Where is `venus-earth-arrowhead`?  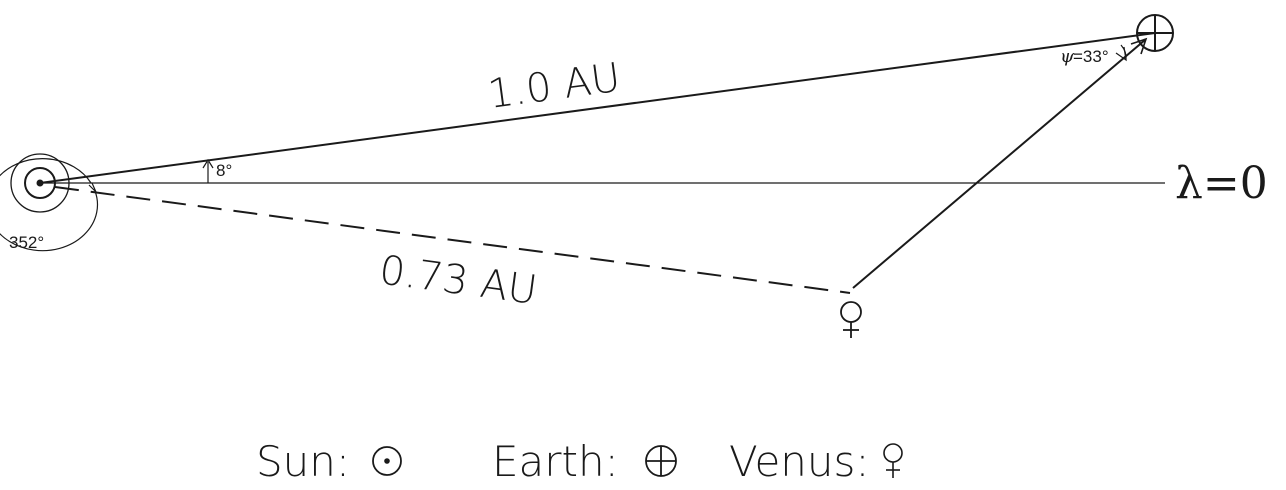 venus-earth-arrowhead is located at coordinates (1139, 46).